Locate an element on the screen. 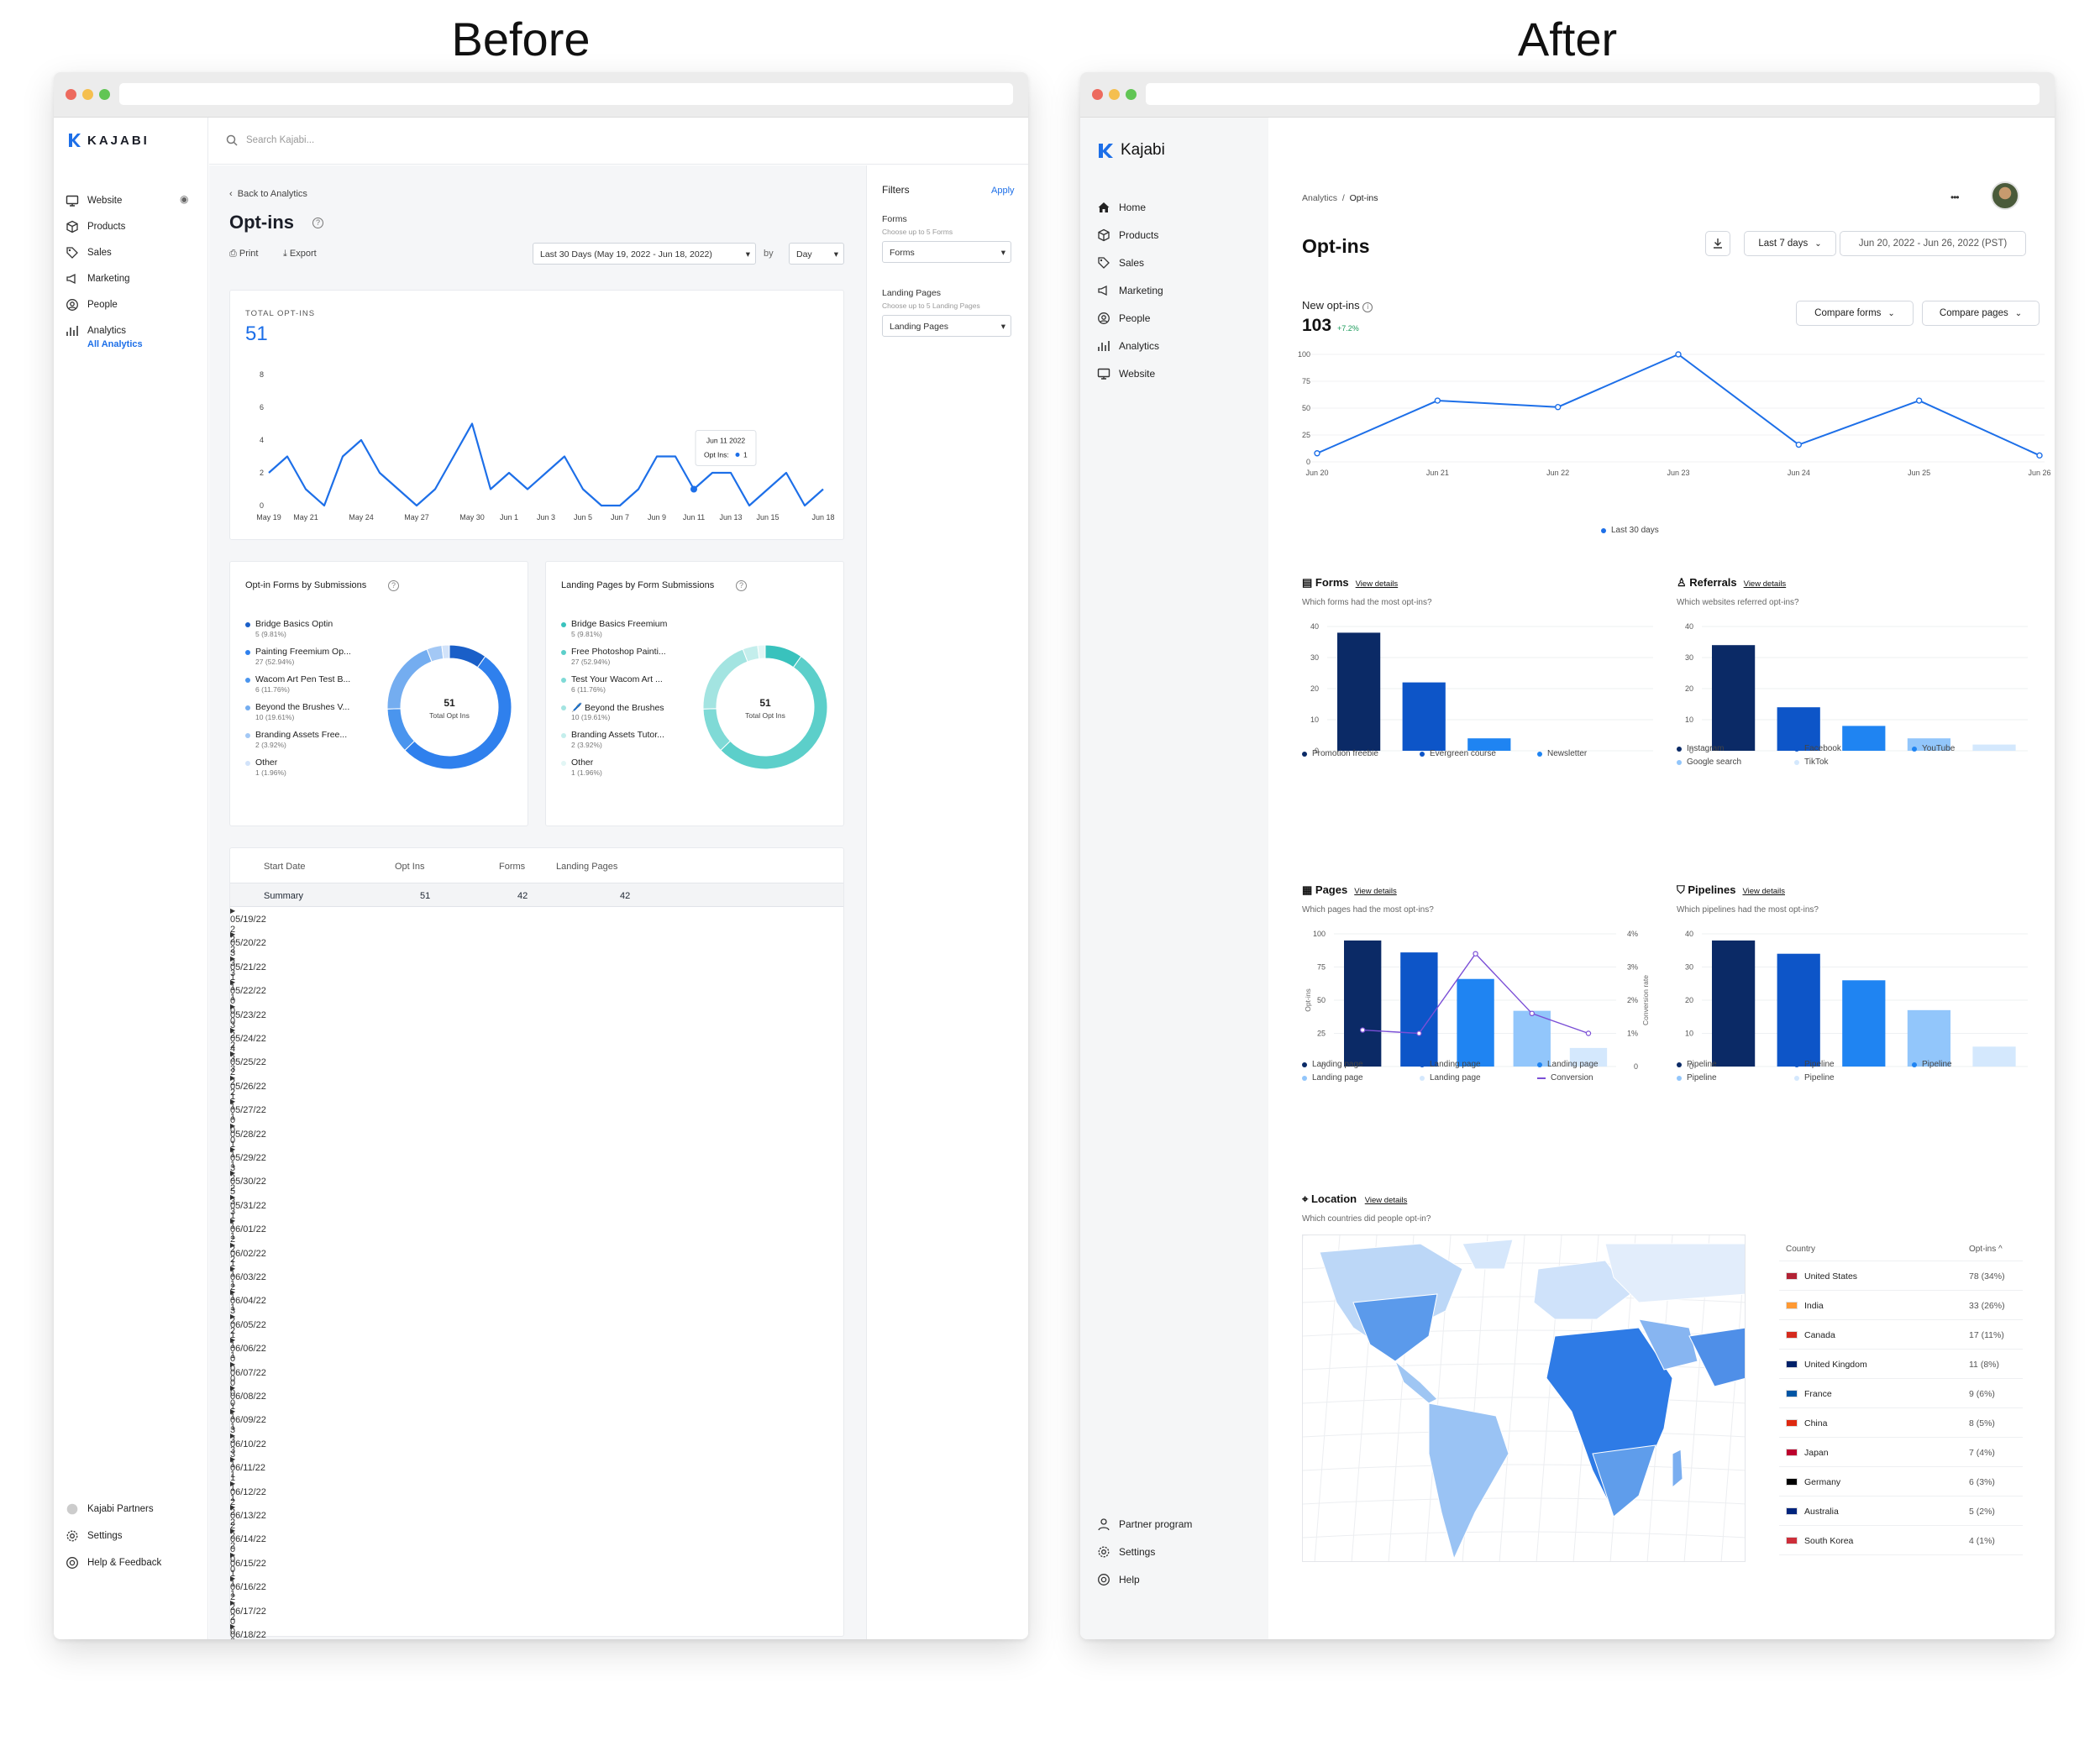 This screenshot has height=1756, width=2100. table-row: ▶ 05/31/22 1 1 1 is located at coordinates (536, 1217).